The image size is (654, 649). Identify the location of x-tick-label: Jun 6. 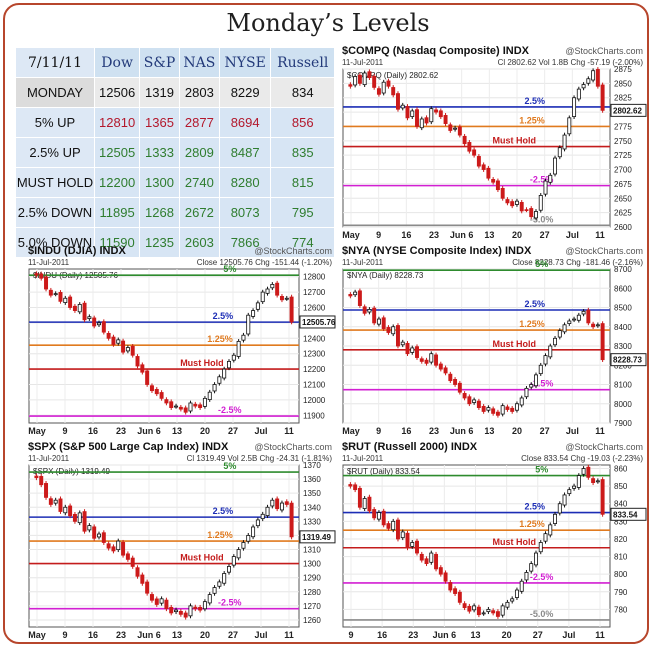
(149, 431).